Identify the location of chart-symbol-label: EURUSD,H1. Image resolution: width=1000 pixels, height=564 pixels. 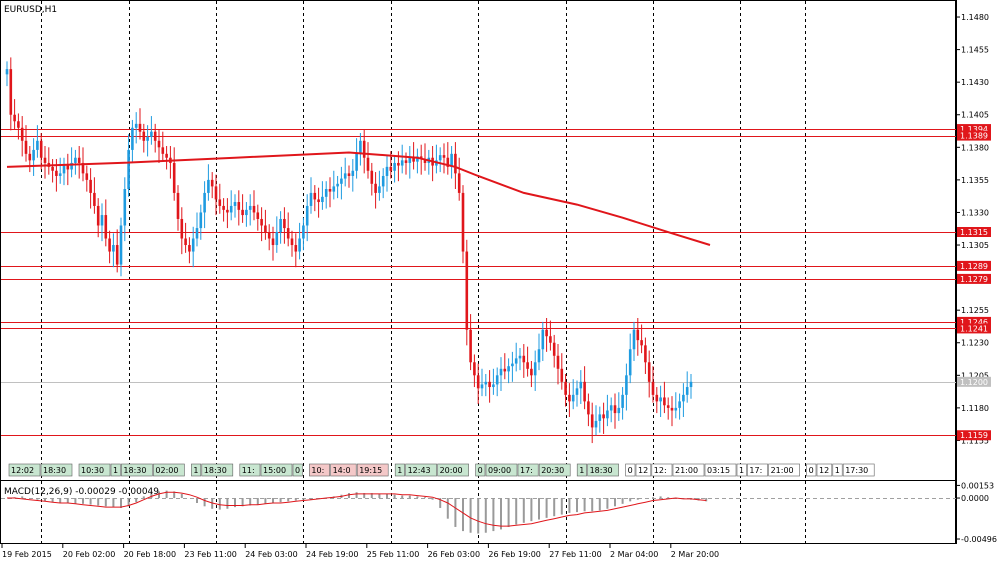
(30, 10).